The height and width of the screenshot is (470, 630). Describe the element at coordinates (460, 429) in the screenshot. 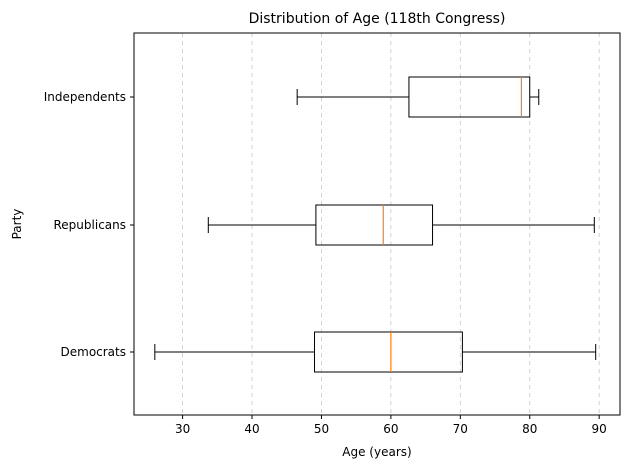

I see `x-tick-label: 70` at that location.